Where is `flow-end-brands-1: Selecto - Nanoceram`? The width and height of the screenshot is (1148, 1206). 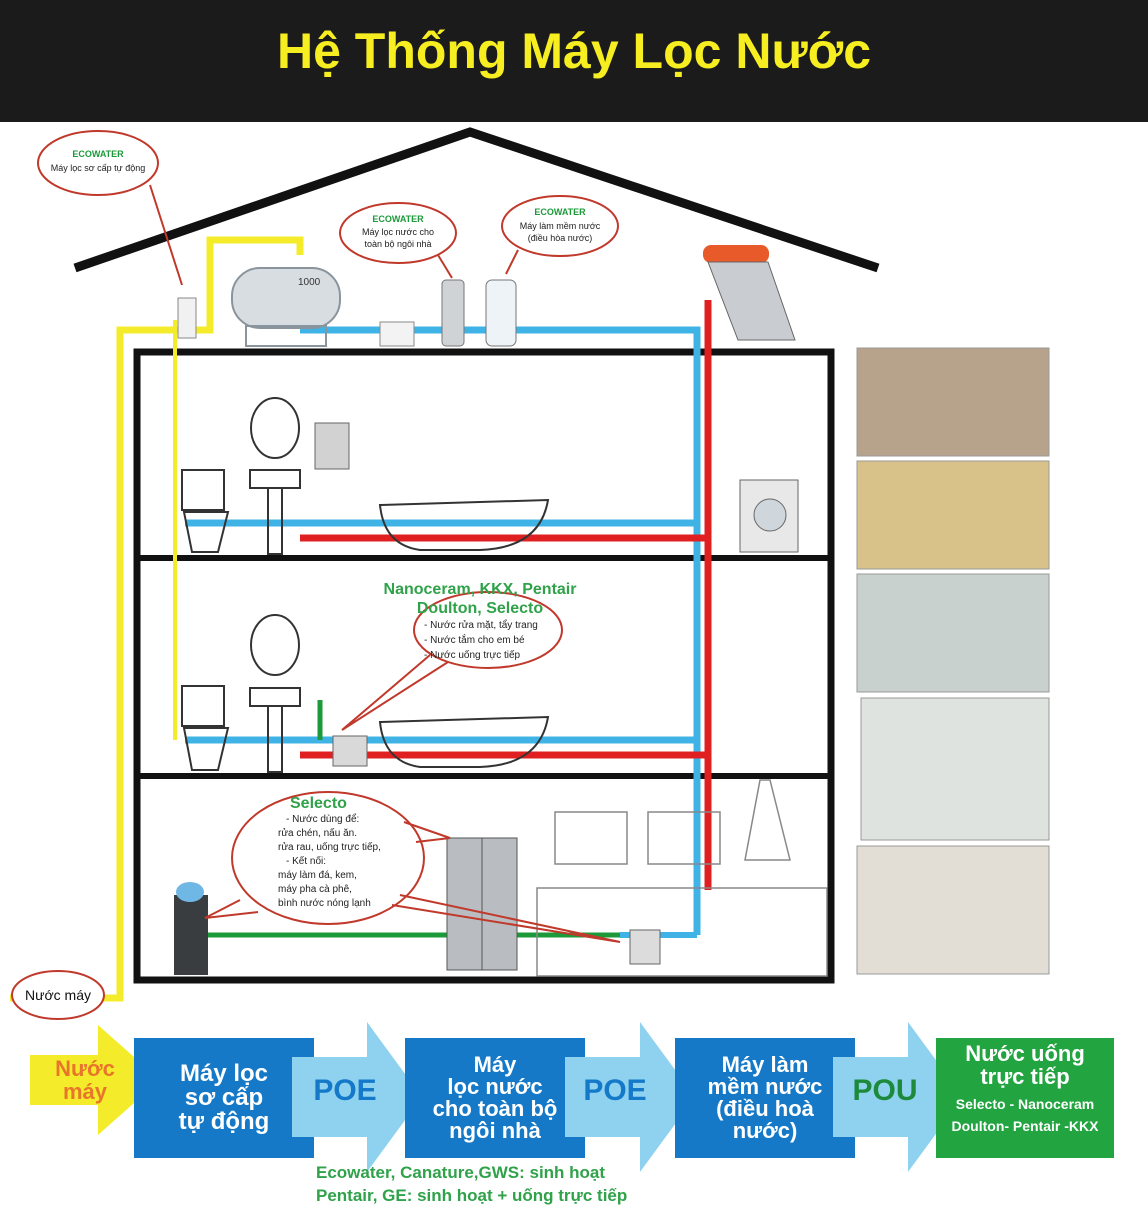
flow-end-brands-1: Selecto - Nanoceram is located at coordinates (1025, 1104).